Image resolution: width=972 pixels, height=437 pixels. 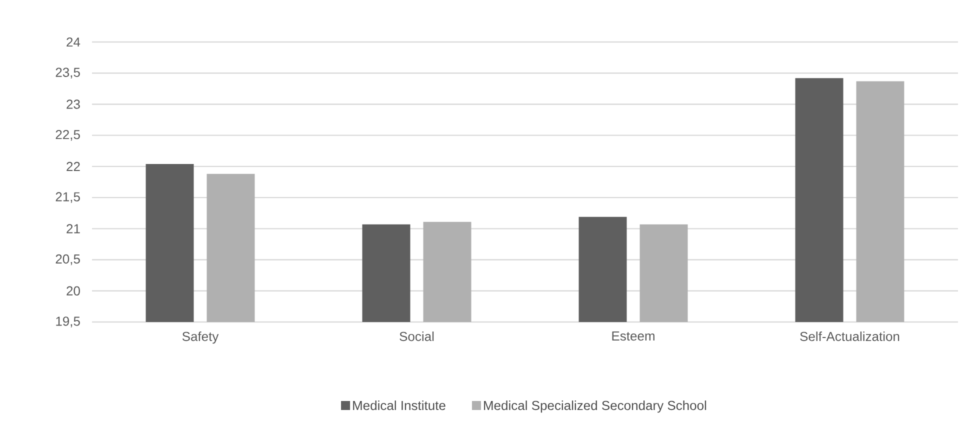 I want to click on y-tick-label: 22,5, so click(x=68, y=135).